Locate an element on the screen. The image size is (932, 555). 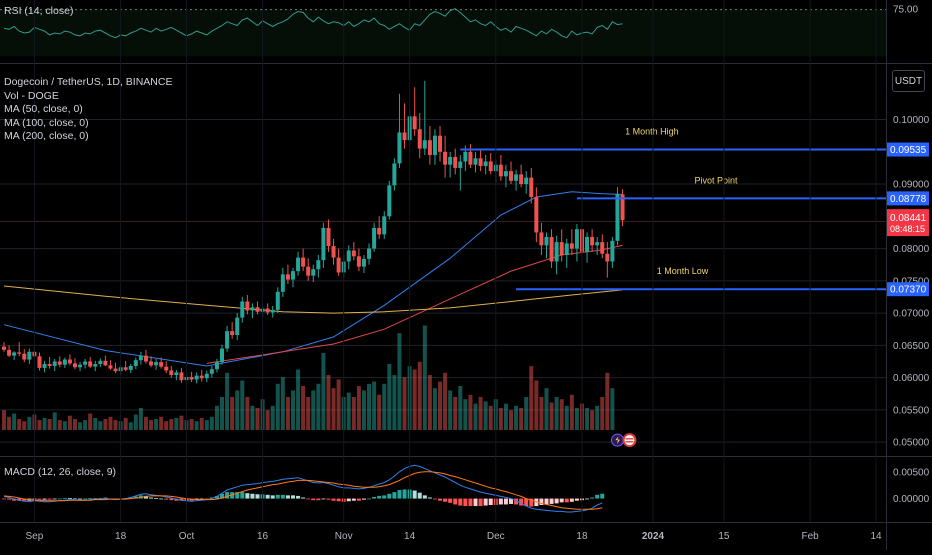
legend-ma50: MA (50, close, 0) is located at coordinates (43, 109).